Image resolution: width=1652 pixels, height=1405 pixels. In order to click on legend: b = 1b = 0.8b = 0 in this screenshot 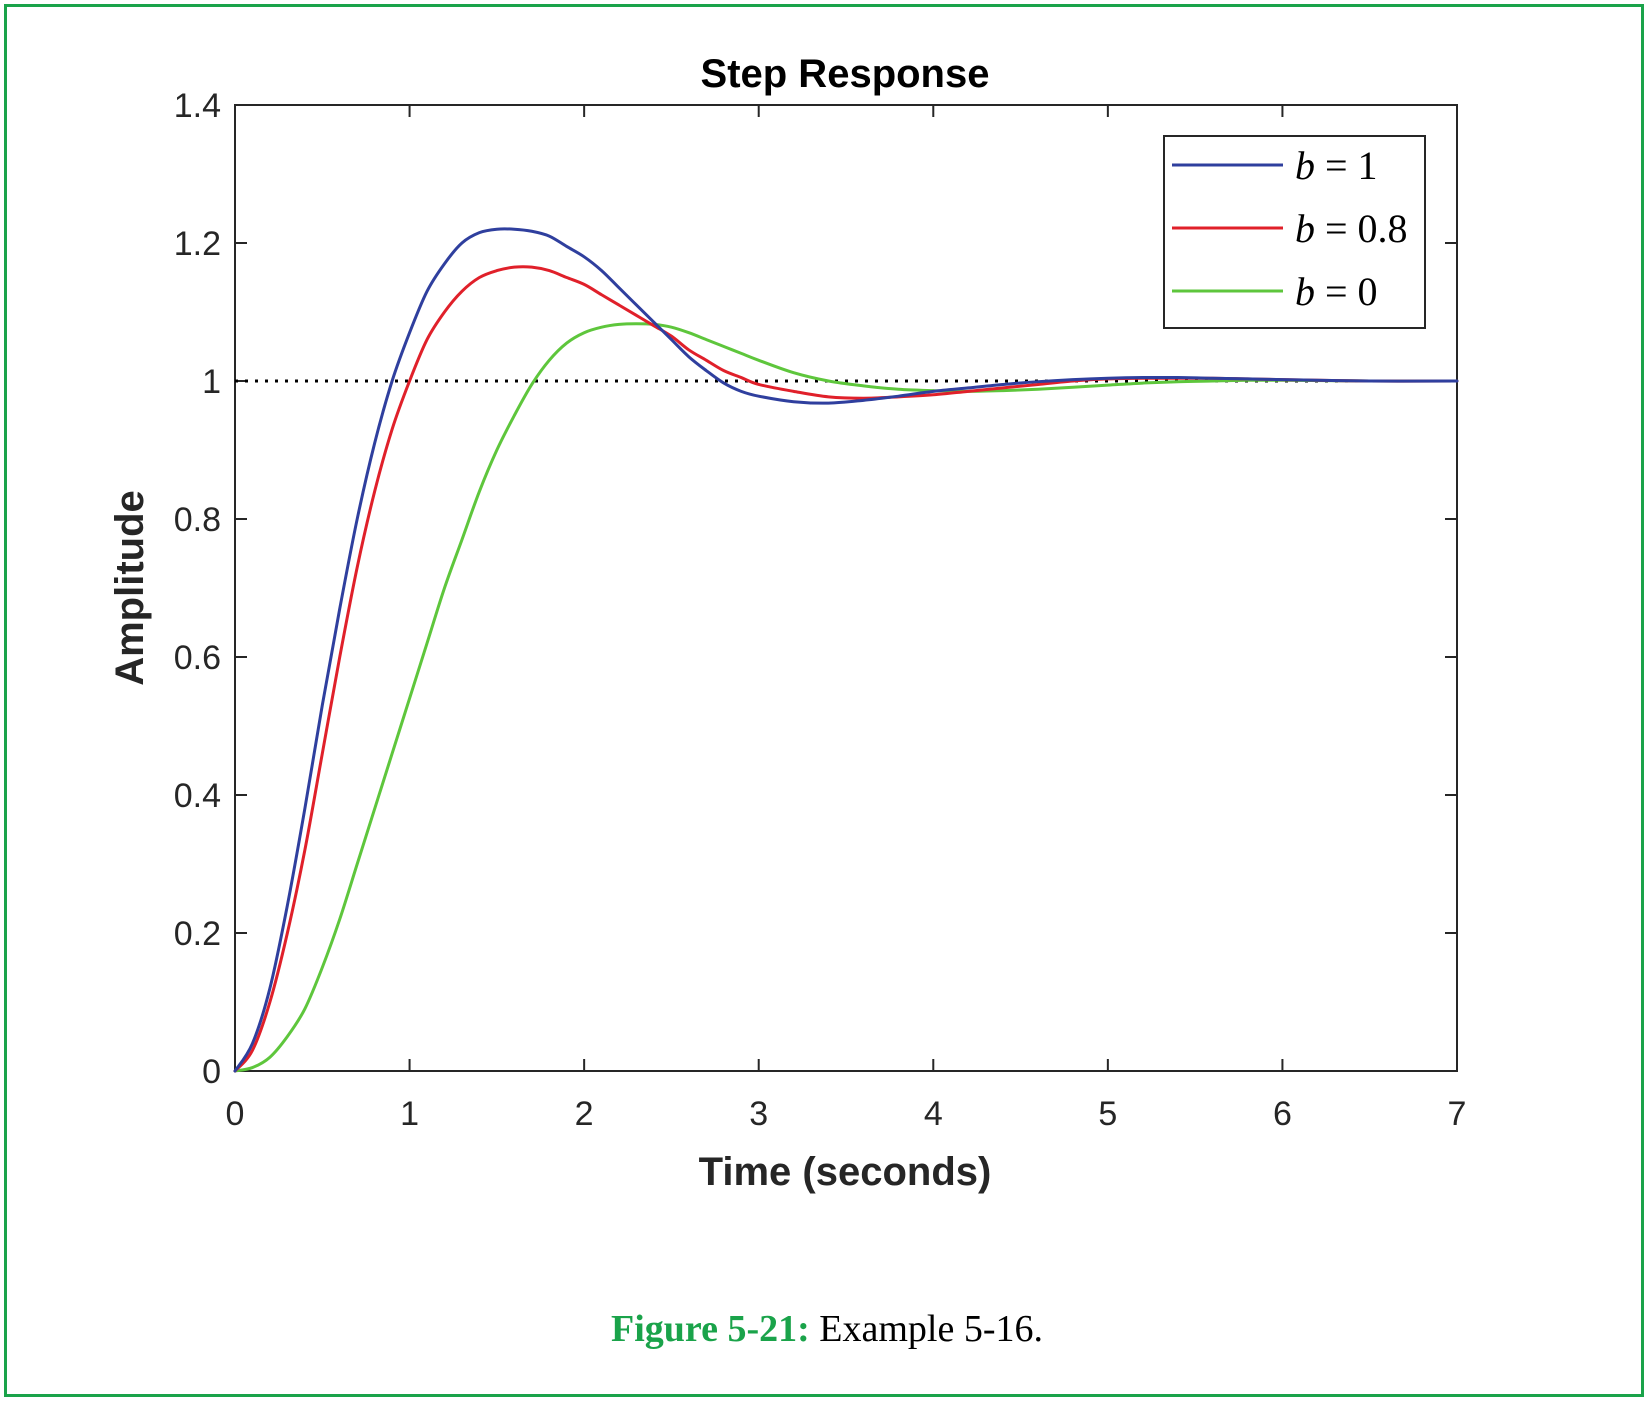, I will do `click(1294, 232)`.